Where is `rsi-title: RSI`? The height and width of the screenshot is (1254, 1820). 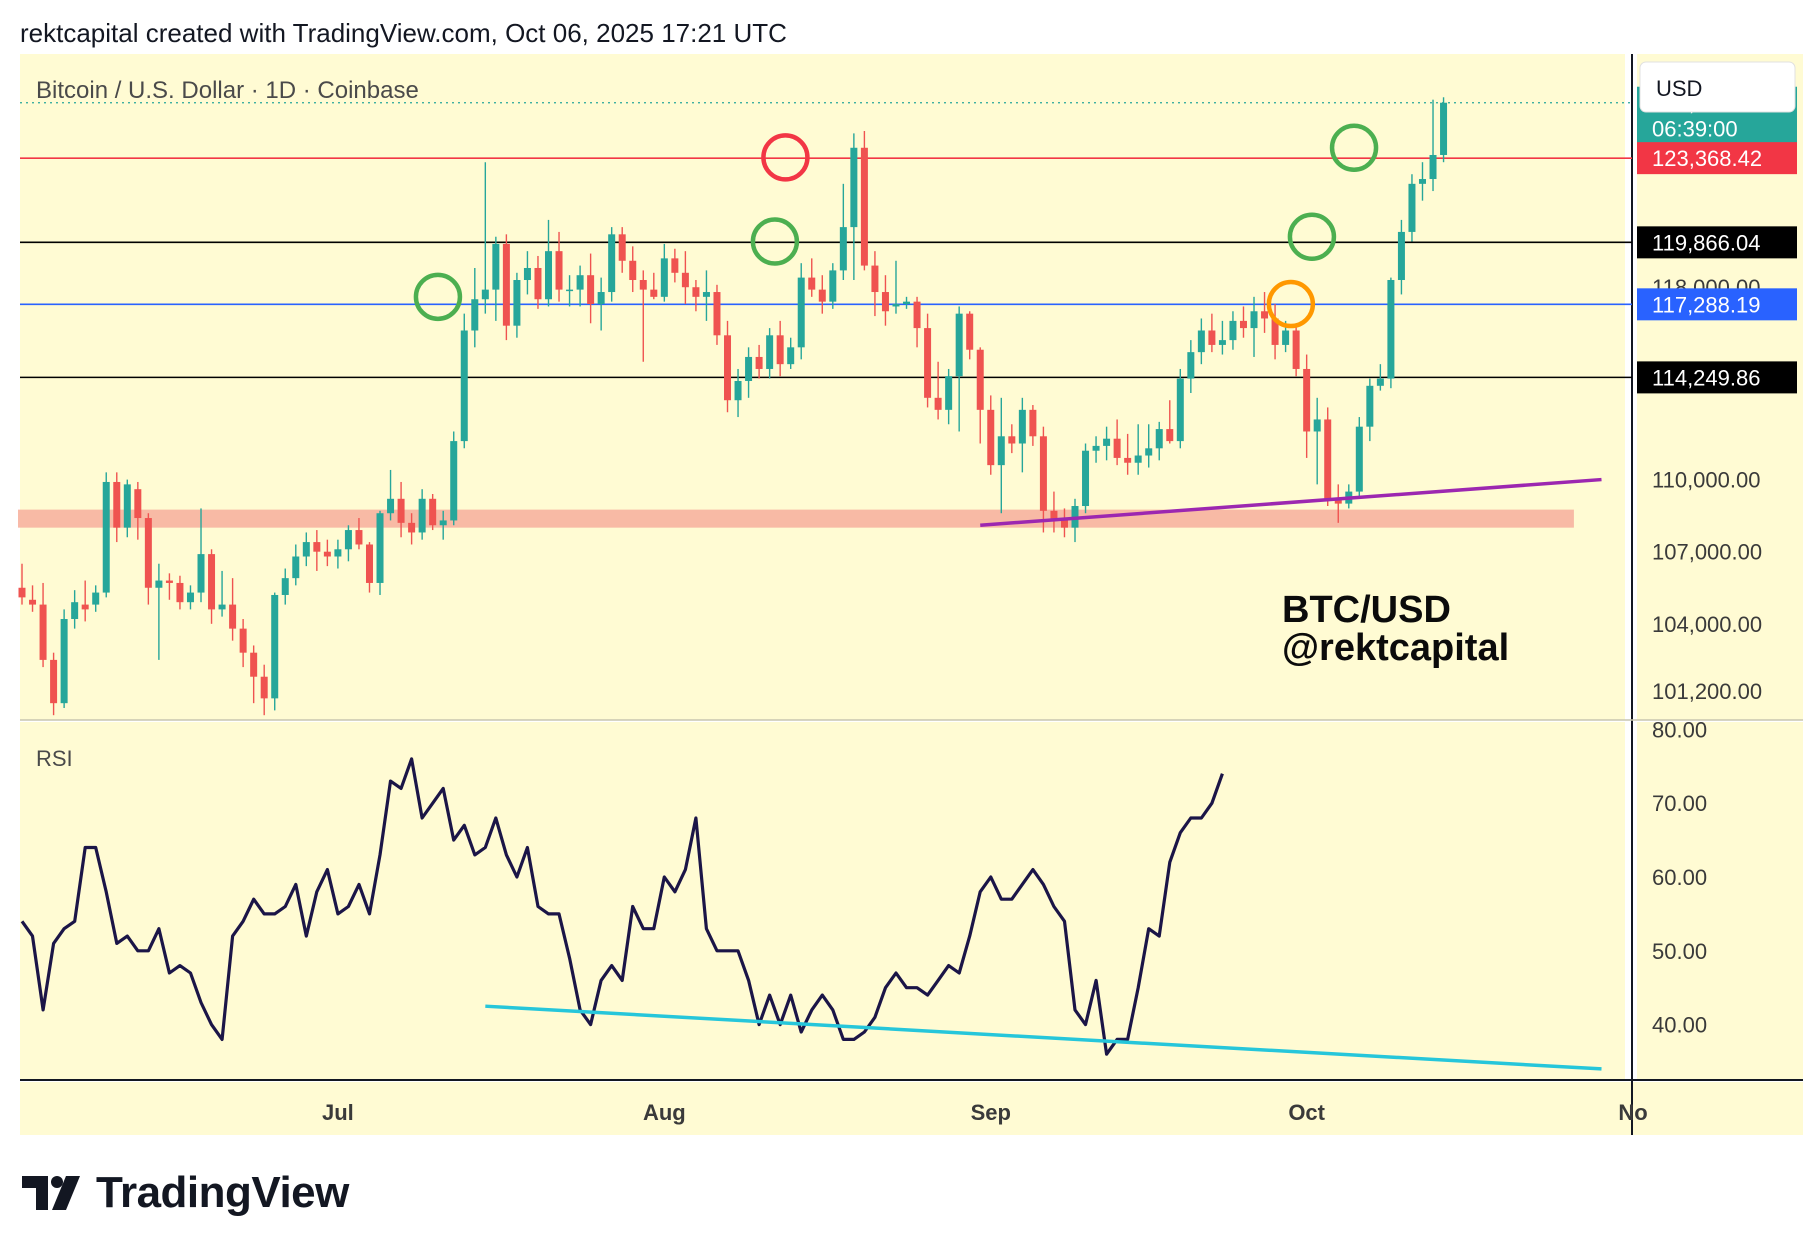
rsi-title: RSI is located at coordinates (54, 758).